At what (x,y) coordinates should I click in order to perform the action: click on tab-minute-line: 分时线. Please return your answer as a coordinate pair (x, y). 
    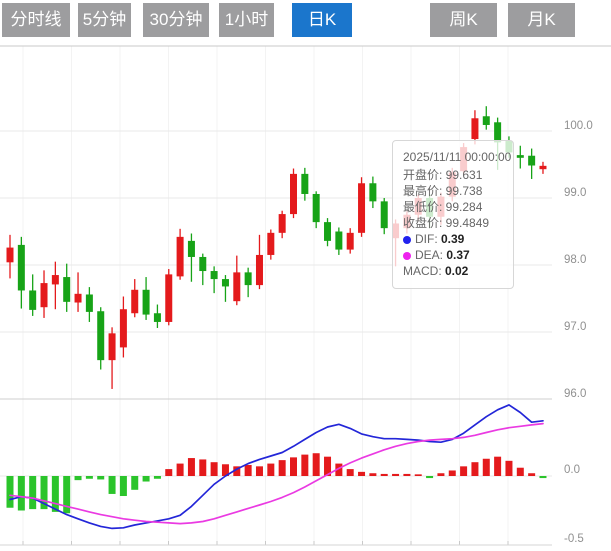
    Looking at the image, I should click on (36, 20).